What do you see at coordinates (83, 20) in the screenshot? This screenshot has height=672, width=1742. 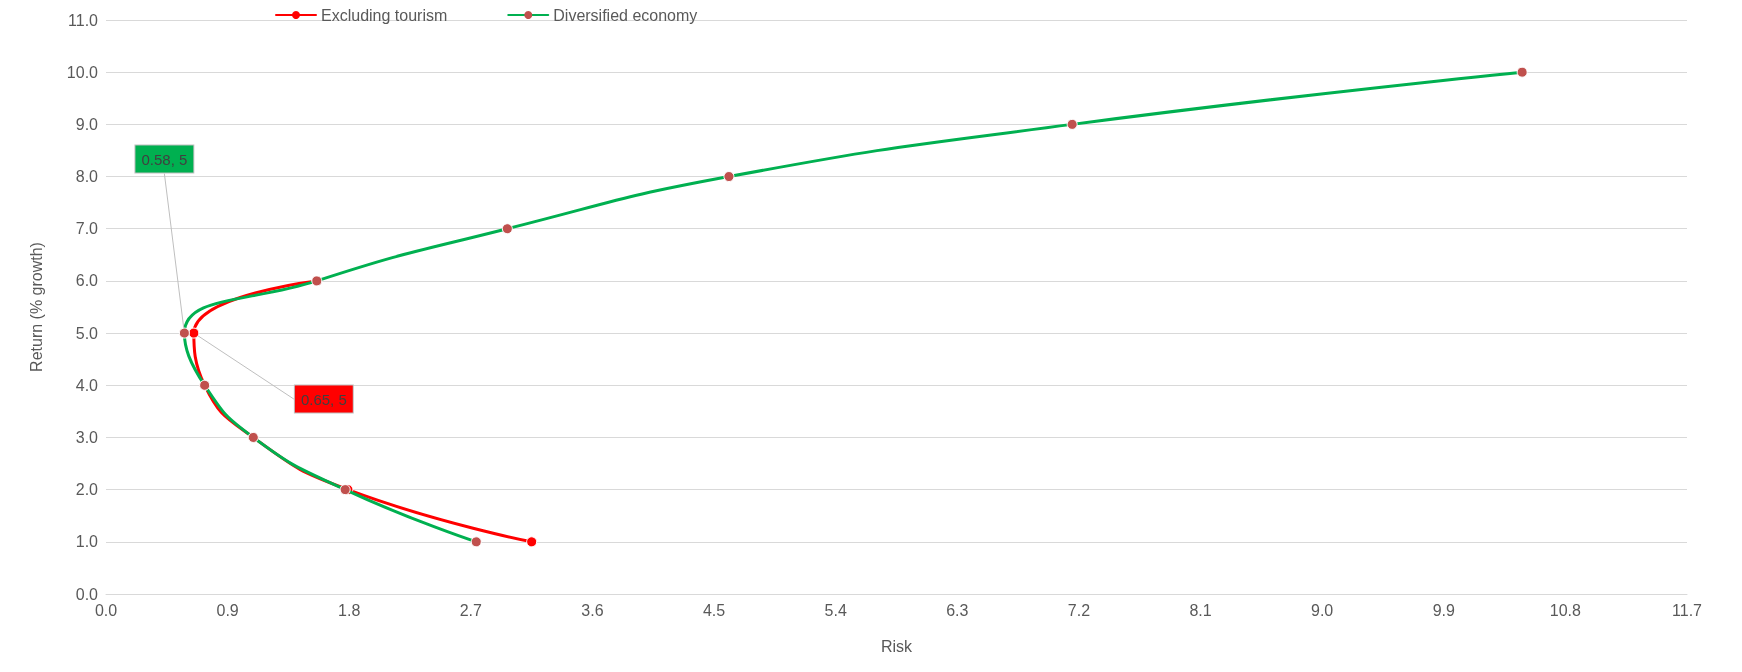 I see `y-tick-label: 11.0` at bounding box center [83, 20].